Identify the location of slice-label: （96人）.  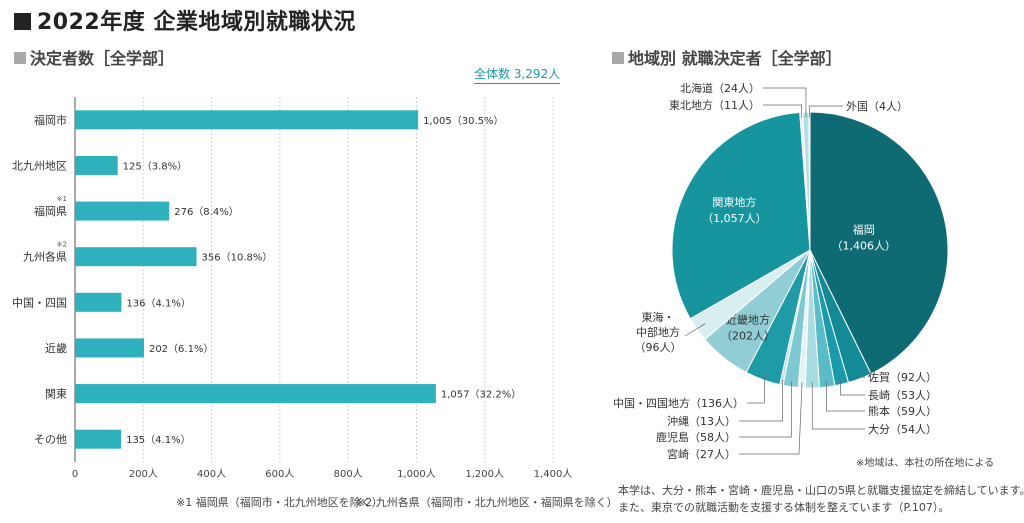
(658, 347).